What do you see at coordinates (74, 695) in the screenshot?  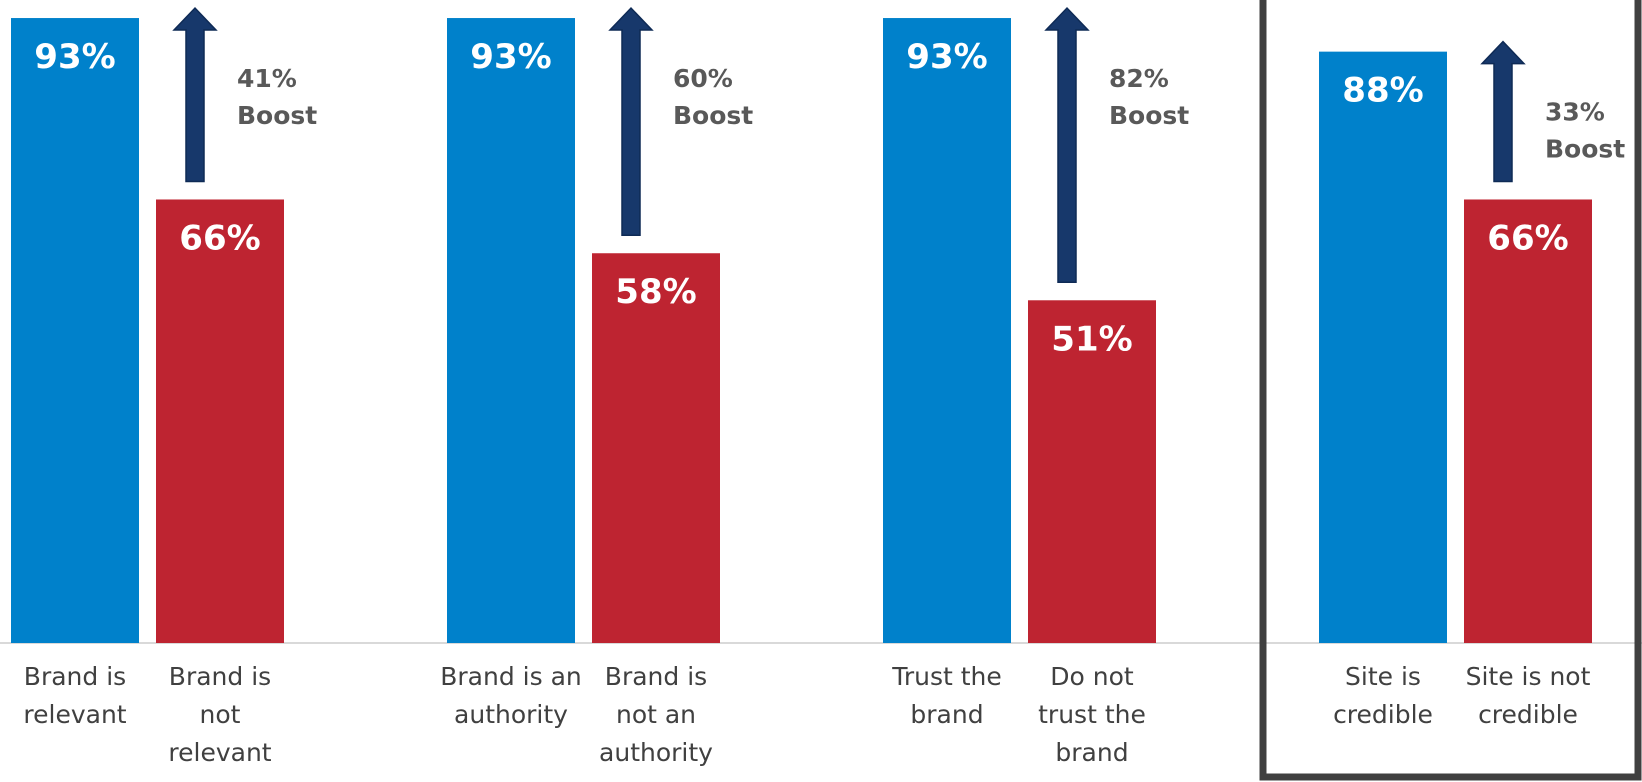 I see `category-label: Brand is relevant` at bounding box center [74, 695].